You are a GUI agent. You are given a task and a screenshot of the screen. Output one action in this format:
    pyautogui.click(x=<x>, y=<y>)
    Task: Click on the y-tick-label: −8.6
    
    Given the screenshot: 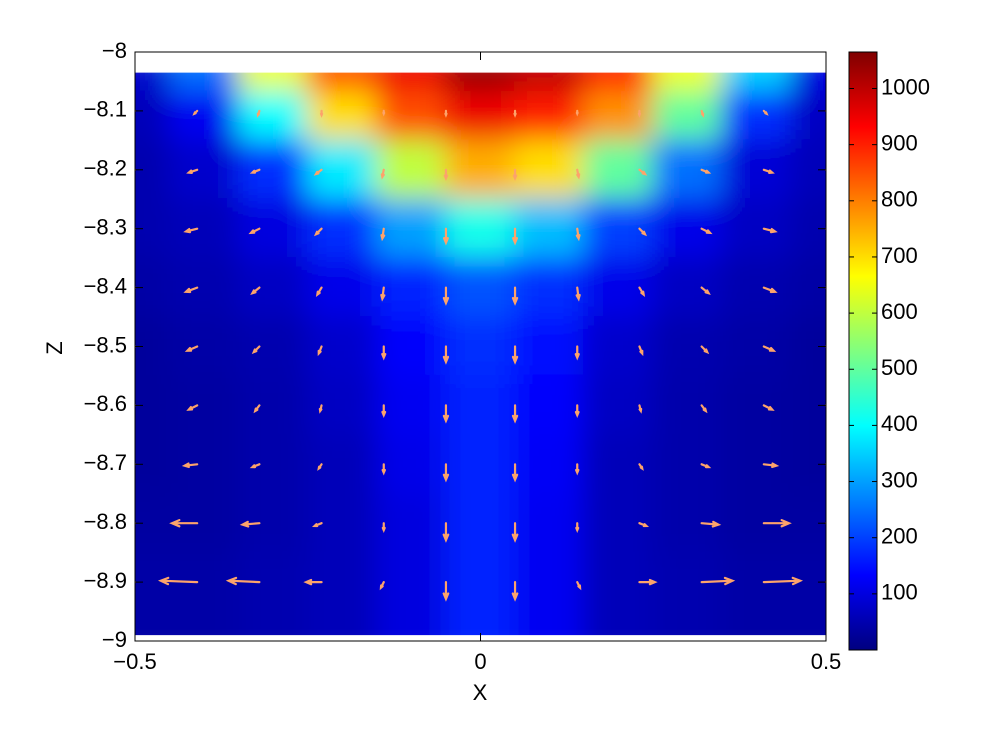 What is the action you would take?
    pyautogui.click(x=105, y=403)
    